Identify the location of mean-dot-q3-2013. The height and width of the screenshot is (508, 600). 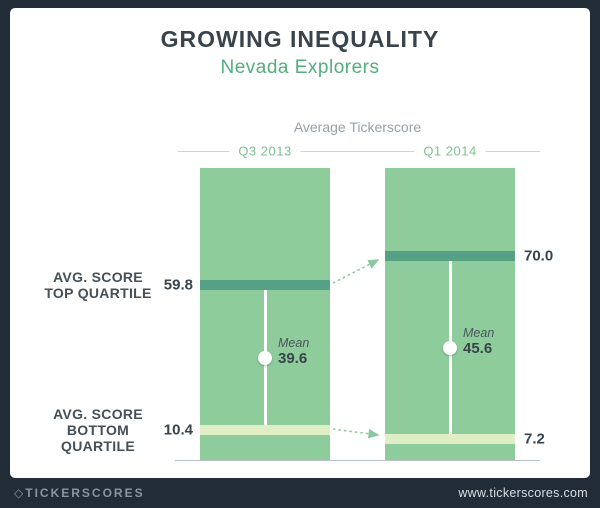
(265, 358).